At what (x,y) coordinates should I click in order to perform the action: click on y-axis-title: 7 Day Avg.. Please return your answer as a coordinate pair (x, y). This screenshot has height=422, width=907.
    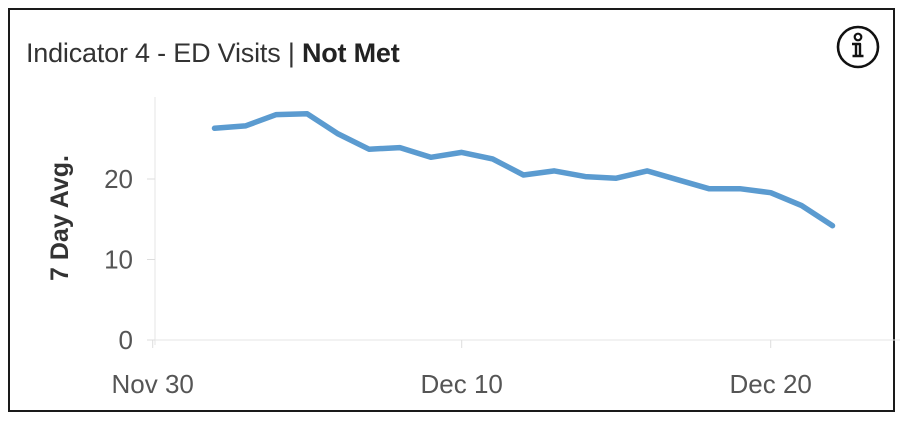
    Looking at the image, I should click on (60, 218).